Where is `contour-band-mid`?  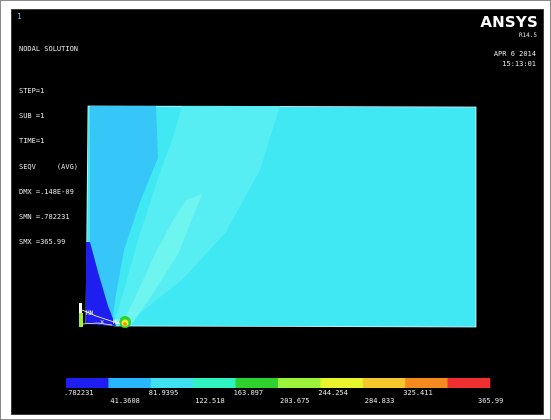 contour-band-mid is located at coordinates (124, 214).